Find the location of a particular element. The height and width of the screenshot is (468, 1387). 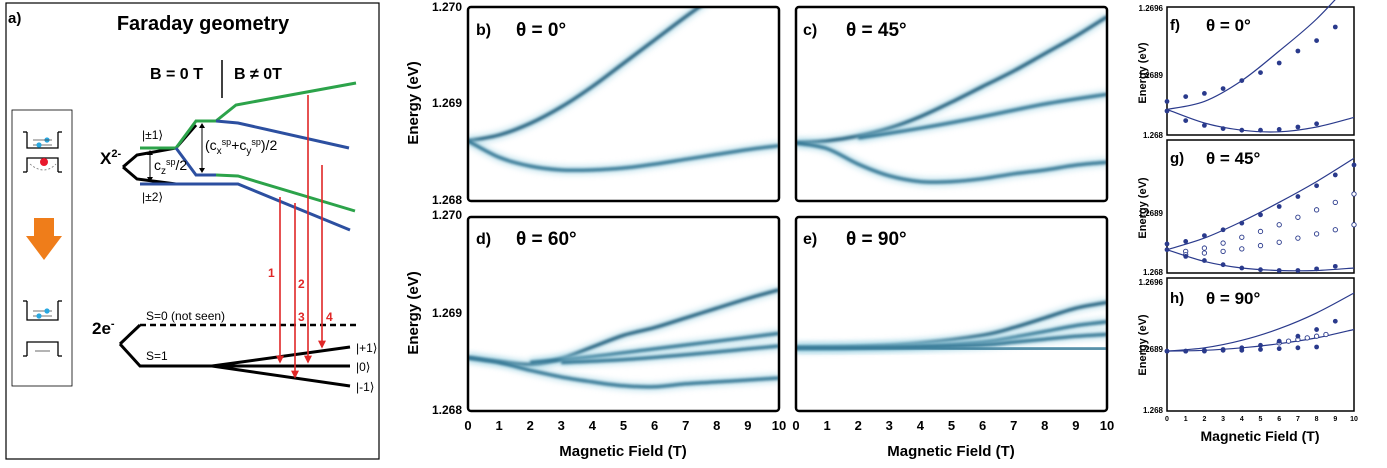

fit-tick-x-label: 6 is located at coordinates (1279, 419).